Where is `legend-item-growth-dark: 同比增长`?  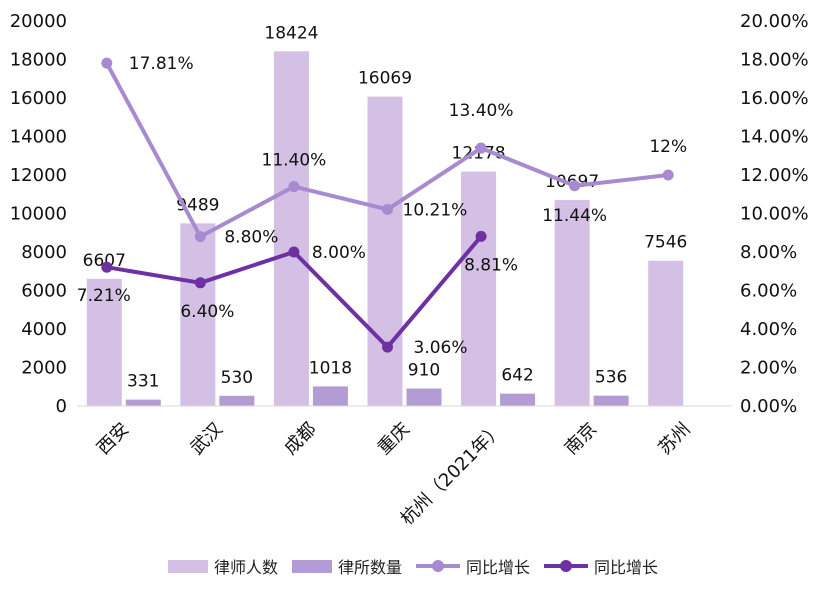 legend-item-growth-dark: 同比增长 is located at coordinates (601, 566).